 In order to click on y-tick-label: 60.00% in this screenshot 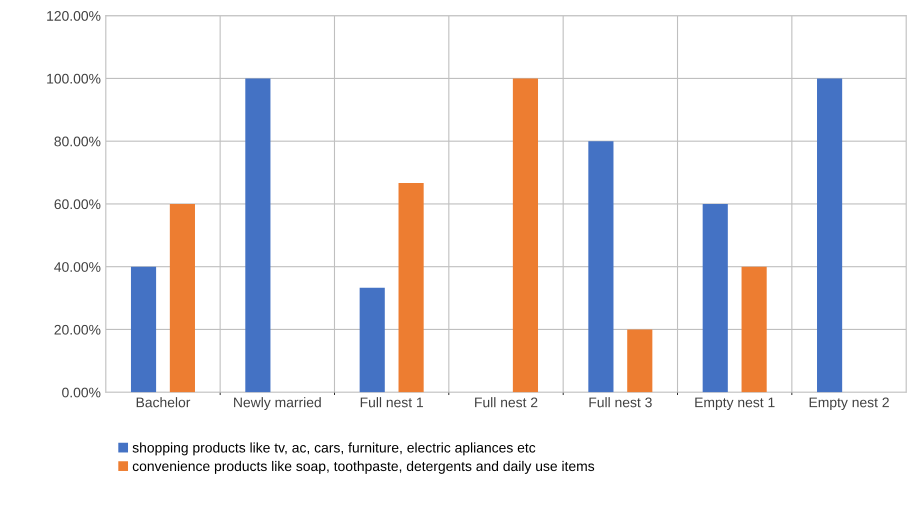, I will do `click(77, 204)`.